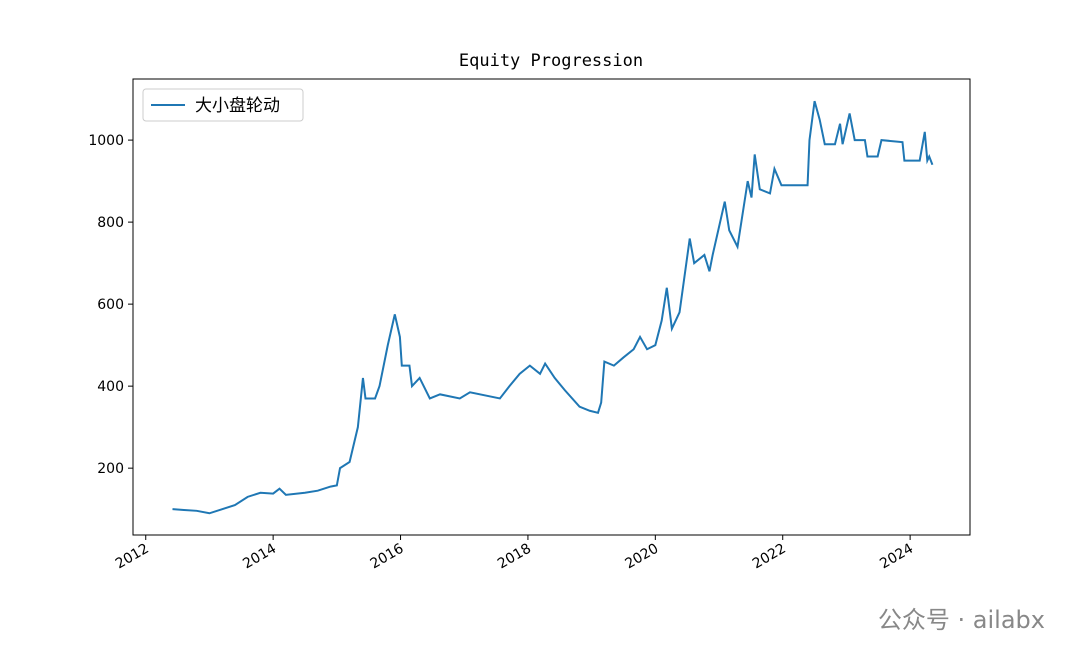 The height and width of the screenshot is (669, 1080). Describe the element at coordinates (110, 469) in the screenshot. I see `y-tick-label: 200` at that location.